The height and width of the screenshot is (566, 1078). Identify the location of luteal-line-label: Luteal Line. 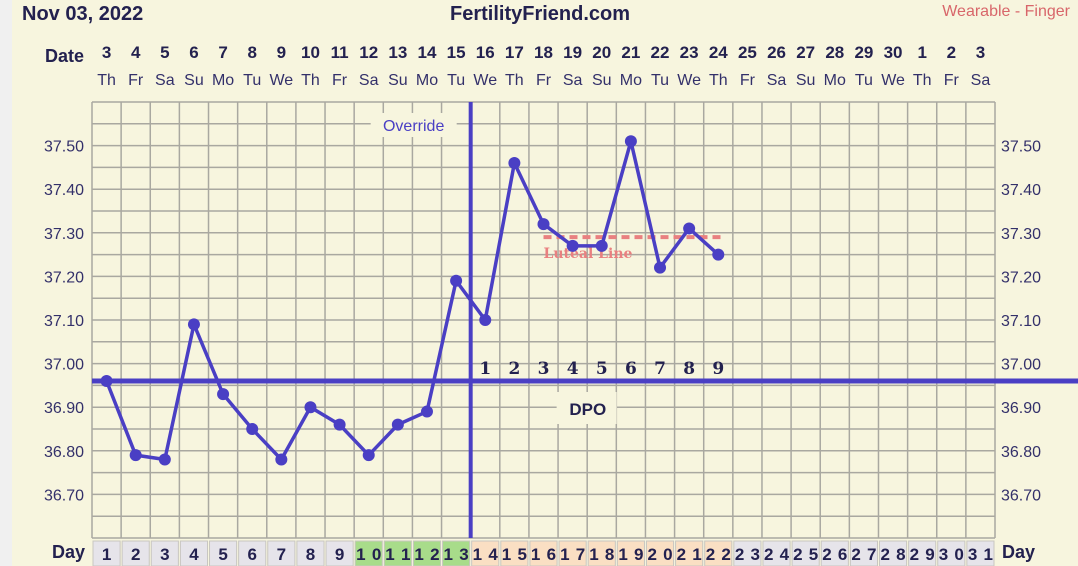
(588, 254).